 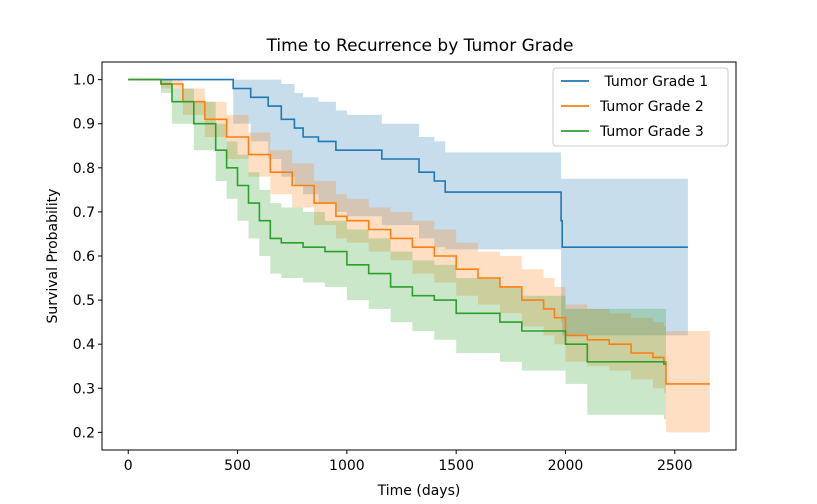 I want to click on legend: Tumor Grade 1 Tumor Grade 2 Tumor Grade 3, so click(x=640, y=107).